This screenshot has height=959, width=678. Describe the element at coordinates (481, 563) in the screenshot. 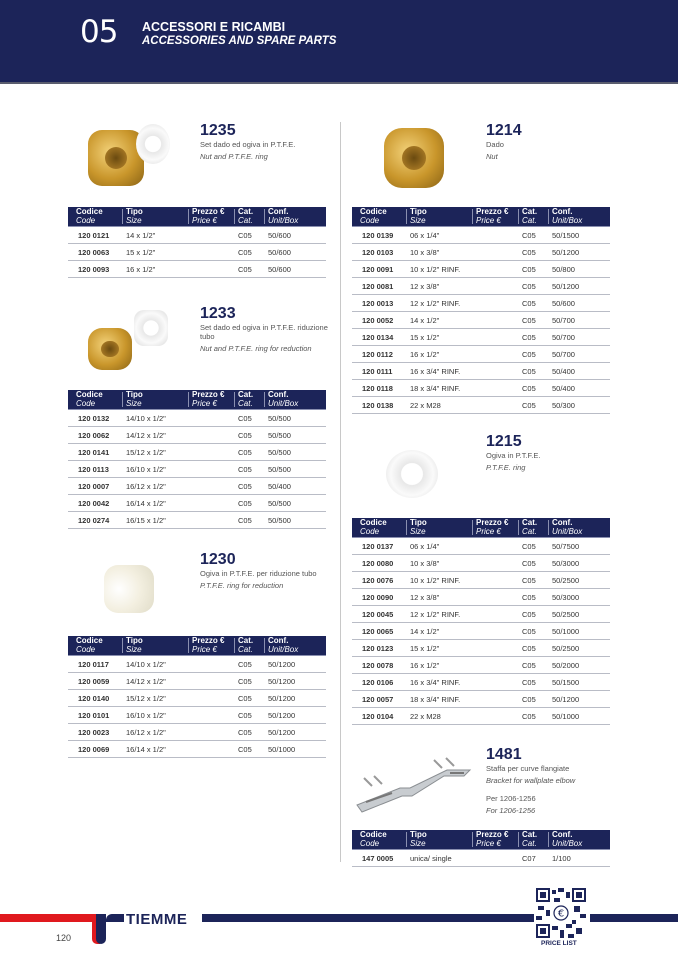

I see `table-row: 120 0080 10 x 3/8" C05 50/3000` at that location.